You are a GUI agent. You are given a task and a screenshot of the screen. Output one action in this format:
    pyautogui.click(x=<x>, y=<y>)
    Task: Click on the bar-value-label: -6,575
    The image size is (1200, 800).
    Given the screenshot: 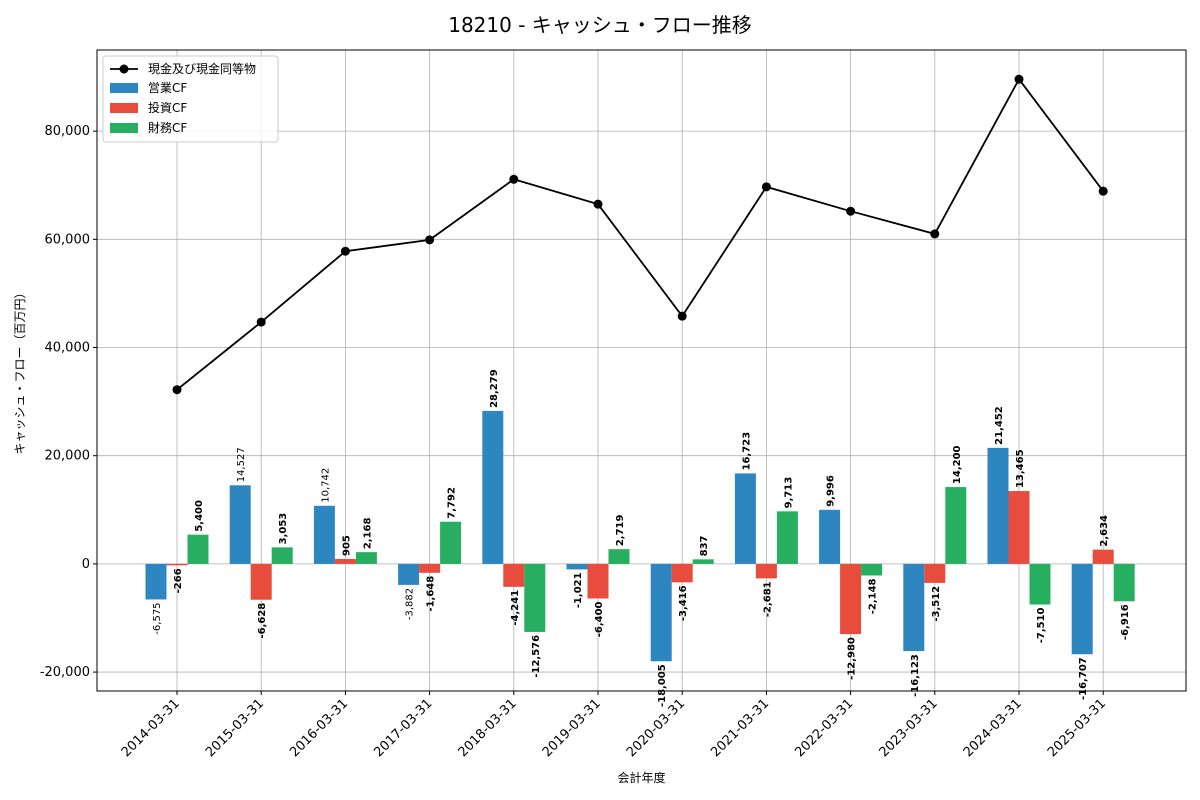 What is the action you would take?
    pyautogui.click(x=157, y=618)
    